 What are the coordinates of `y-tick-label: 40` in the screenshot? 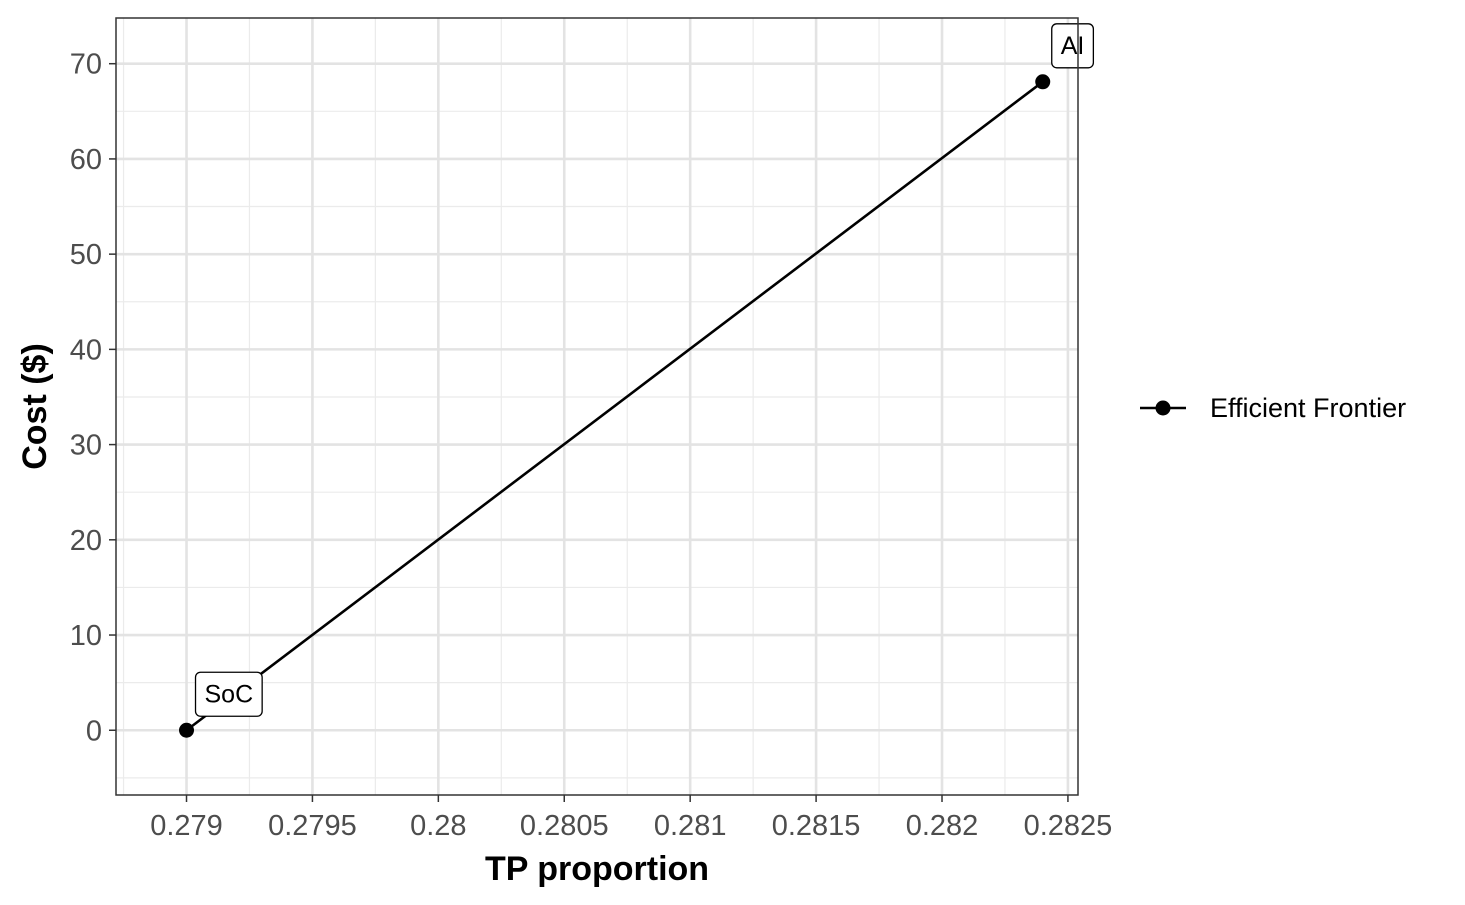 It's located at (86, 350).